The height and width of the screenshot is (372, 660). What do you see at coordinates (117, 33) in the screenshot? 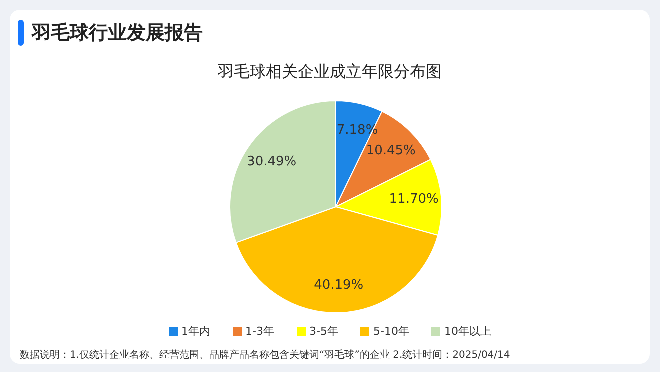
I see `chart-title: 羽毛球行业发展报告` at bounding box center [117, 33].